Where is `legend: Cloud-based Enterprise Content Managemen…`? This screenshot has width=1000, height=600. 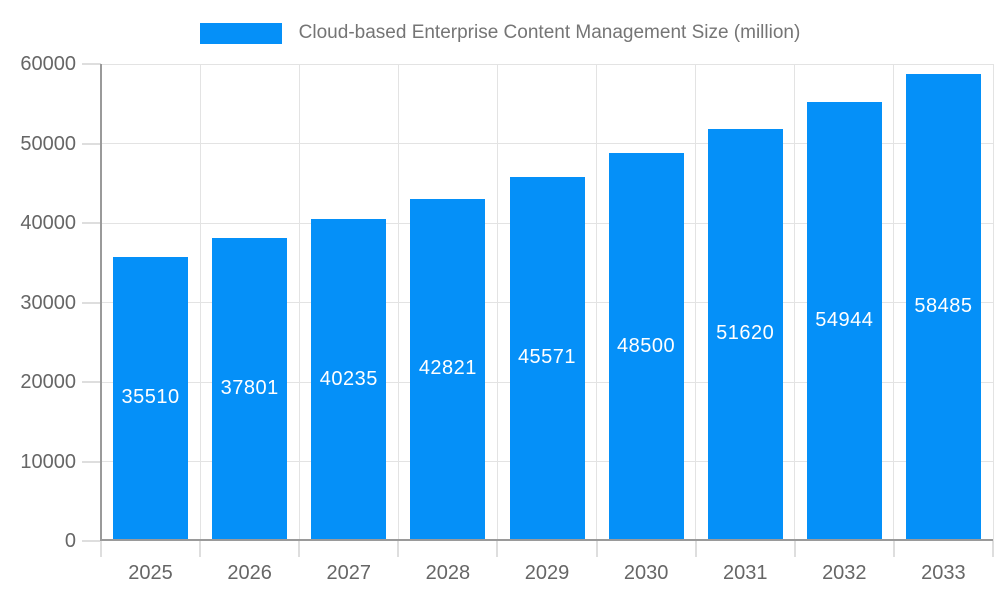 legend: Cloud-based Enterprise Content Managemen… is located at coordinates (500, 33).